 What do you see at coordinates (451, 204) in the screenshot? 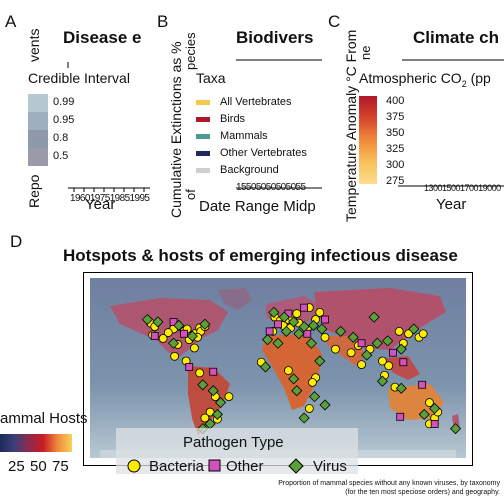
I see `panel-c-xlabel: Year` at bounding box center [451, 204].